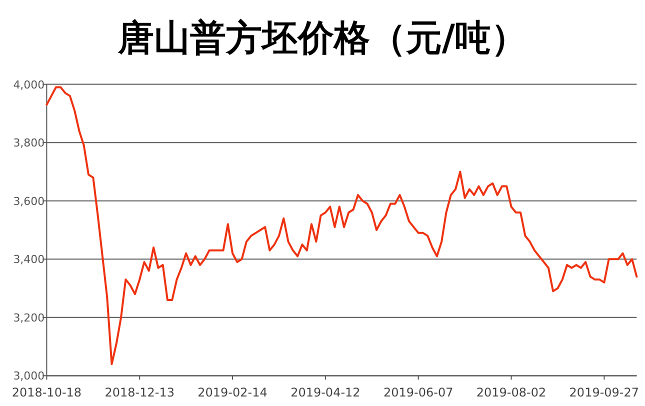  I want to click on y-tick-label: 3,600, so click(29, 201).